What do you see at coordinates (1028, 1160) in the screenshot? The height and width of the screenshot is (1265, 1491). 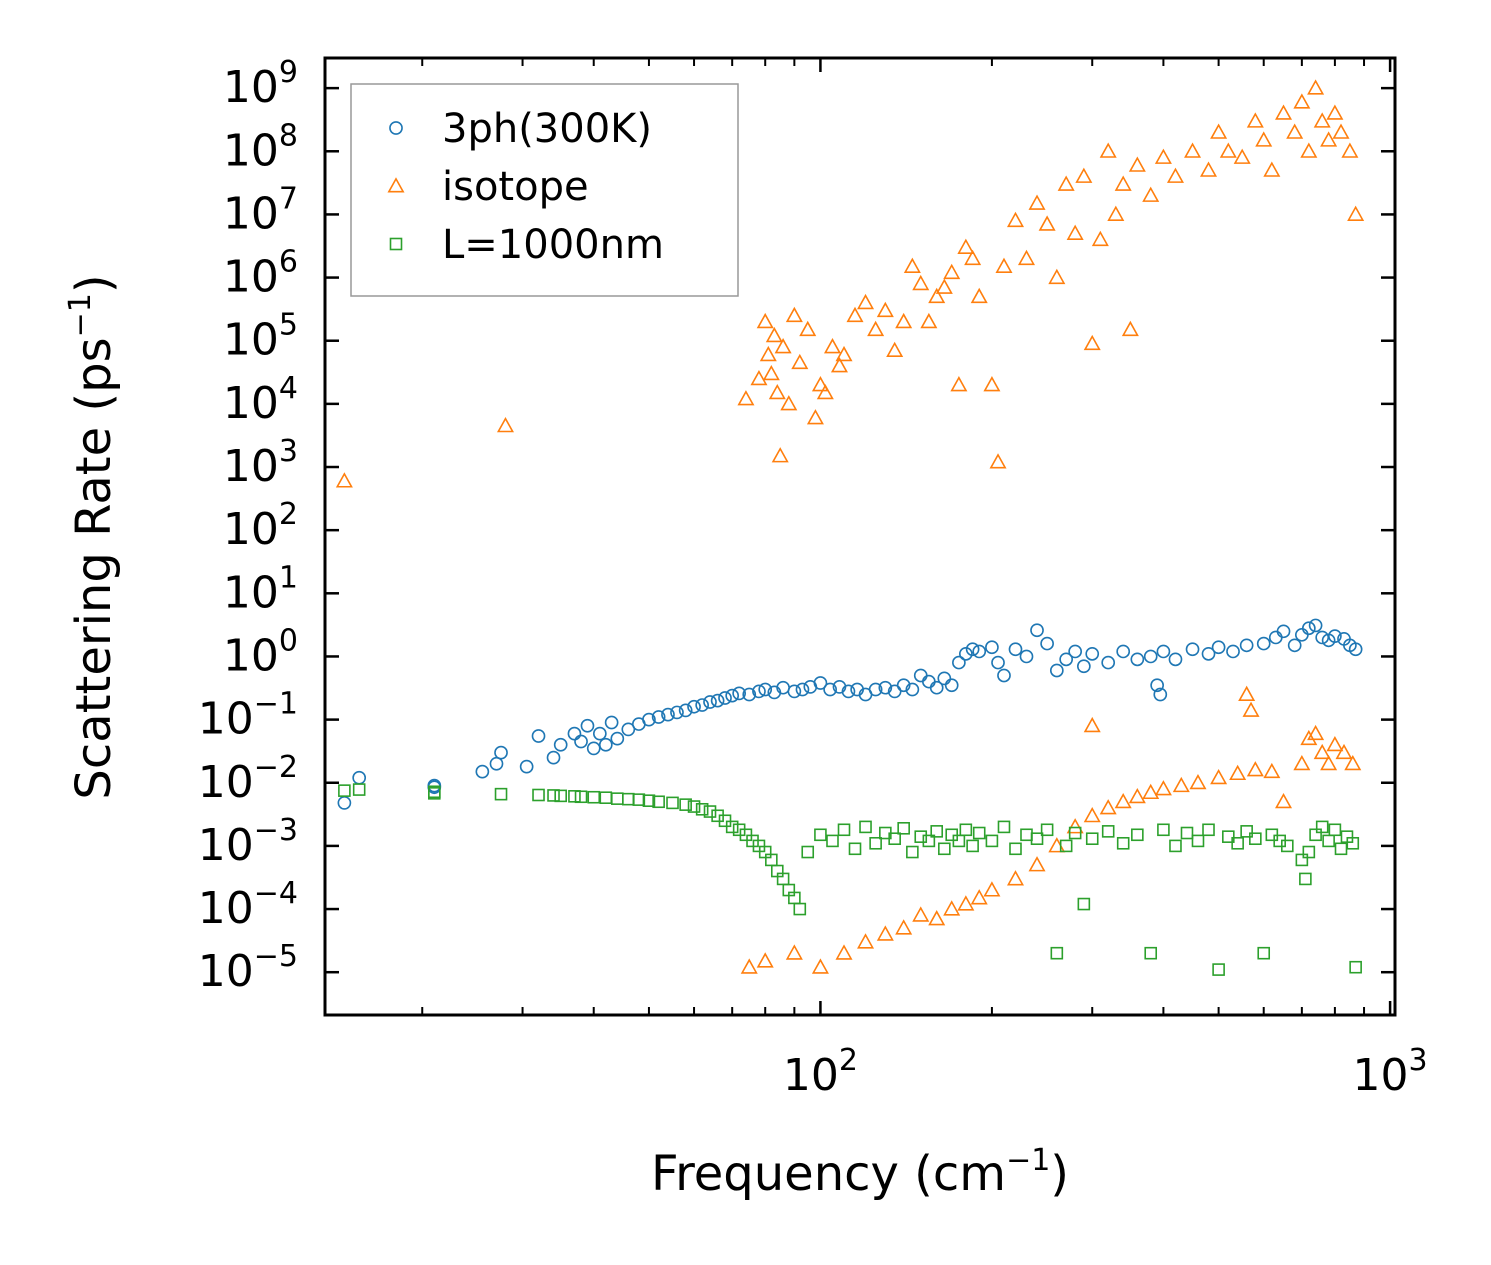 I see `x-axis-title-sup: −1` at bounding box center [1028, 1160].